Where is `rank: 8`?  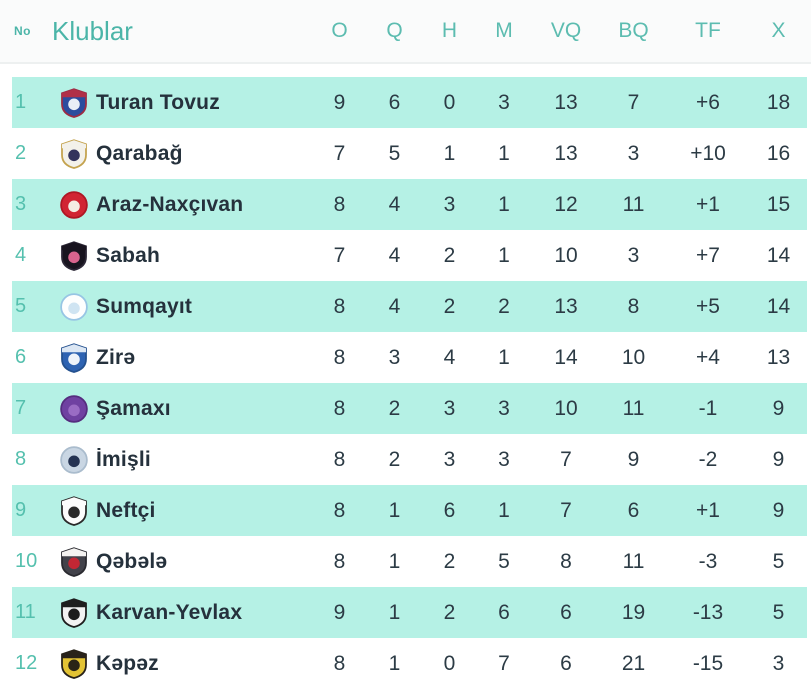 rank: 8 is located at coordinates (21, 459).